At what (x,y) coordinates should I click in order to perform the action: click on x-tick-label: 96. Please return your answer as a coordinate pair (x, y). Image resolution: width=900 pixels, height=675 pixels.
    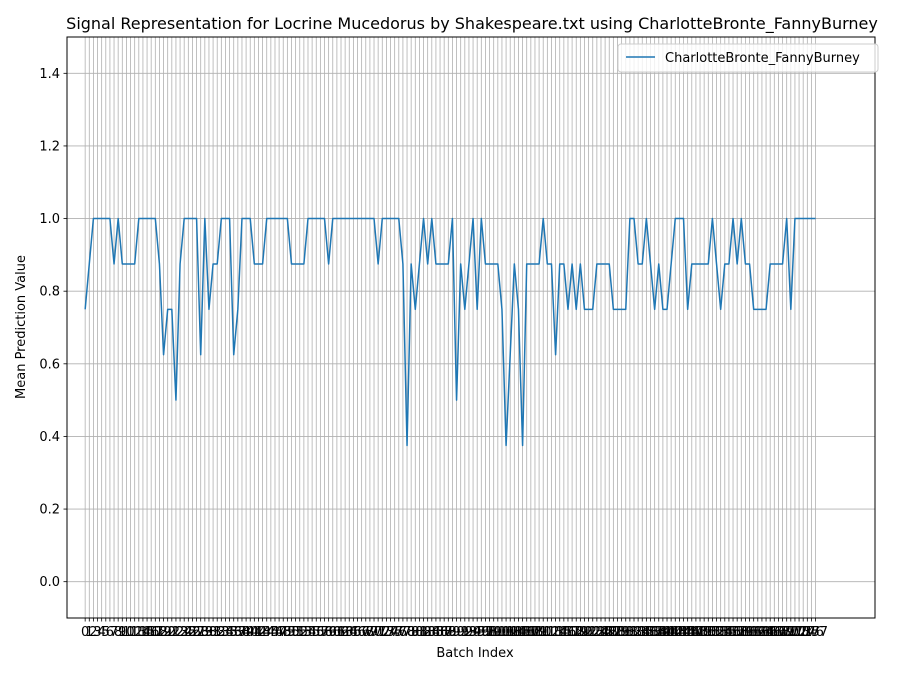
    Looking at the image, I should click on (481, 632).